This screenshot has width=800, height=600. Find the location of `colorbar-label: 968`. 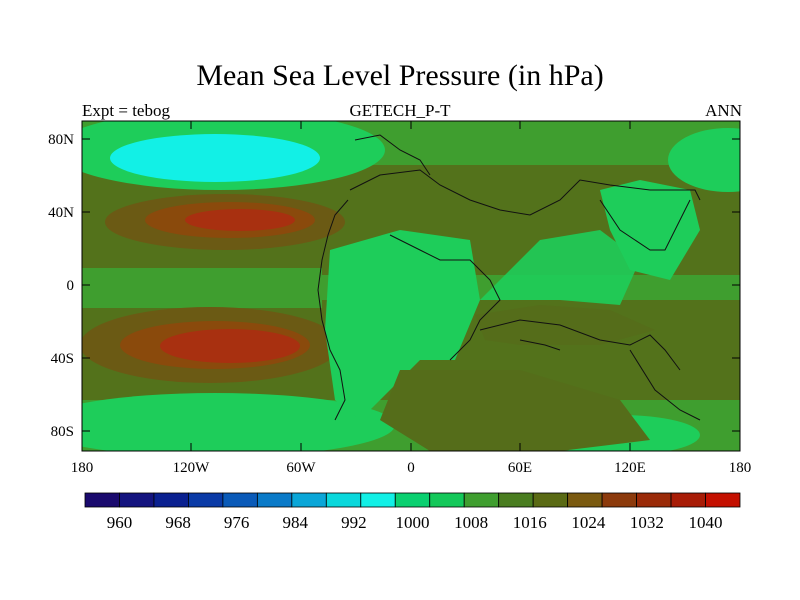

colorbar-label: 968 is located at coordinates (178, 522).